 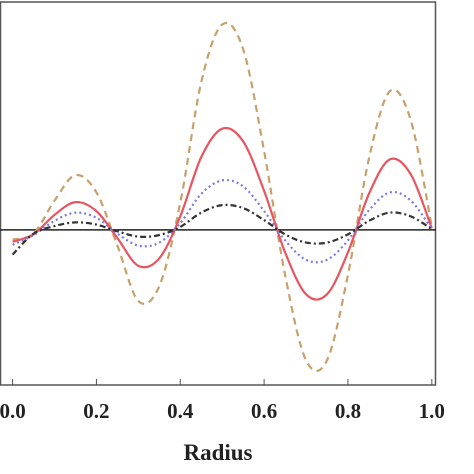 What do you see at coordinates (348, 411) in the screenshot?
I see `x-tick-label: 0.8` at bounding box center [348, 411].